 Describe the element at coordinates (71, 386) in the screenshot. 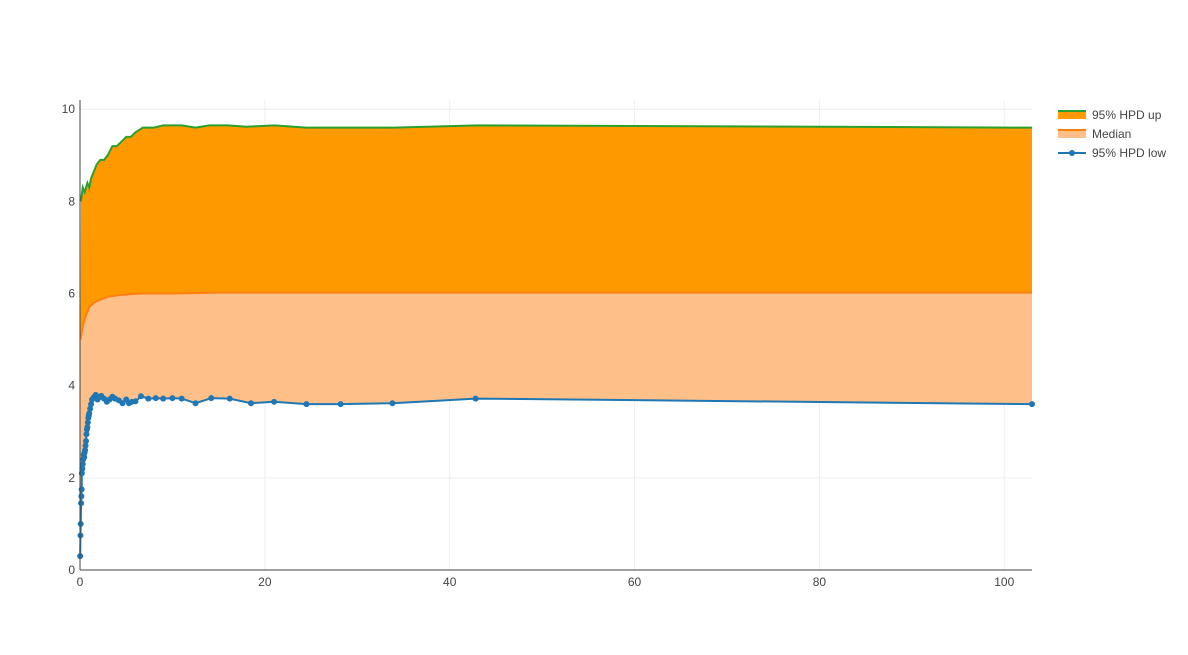

I see `y-tick-label: 4` at that location.